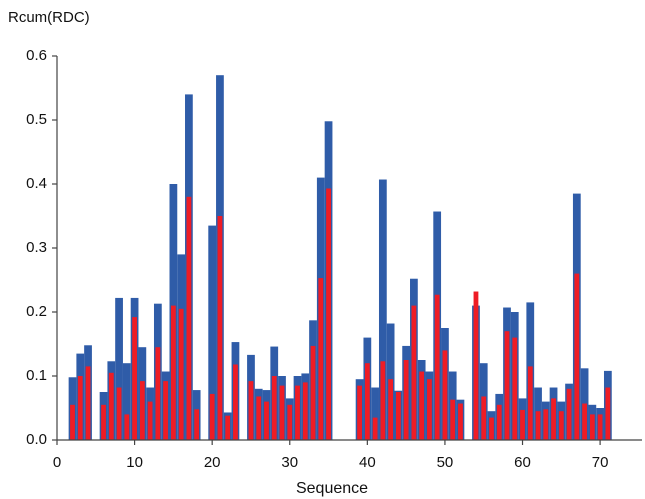 This screenshot has height=499, width=645. I want to click on y-tick-label: 0.2, so click(36, 311).